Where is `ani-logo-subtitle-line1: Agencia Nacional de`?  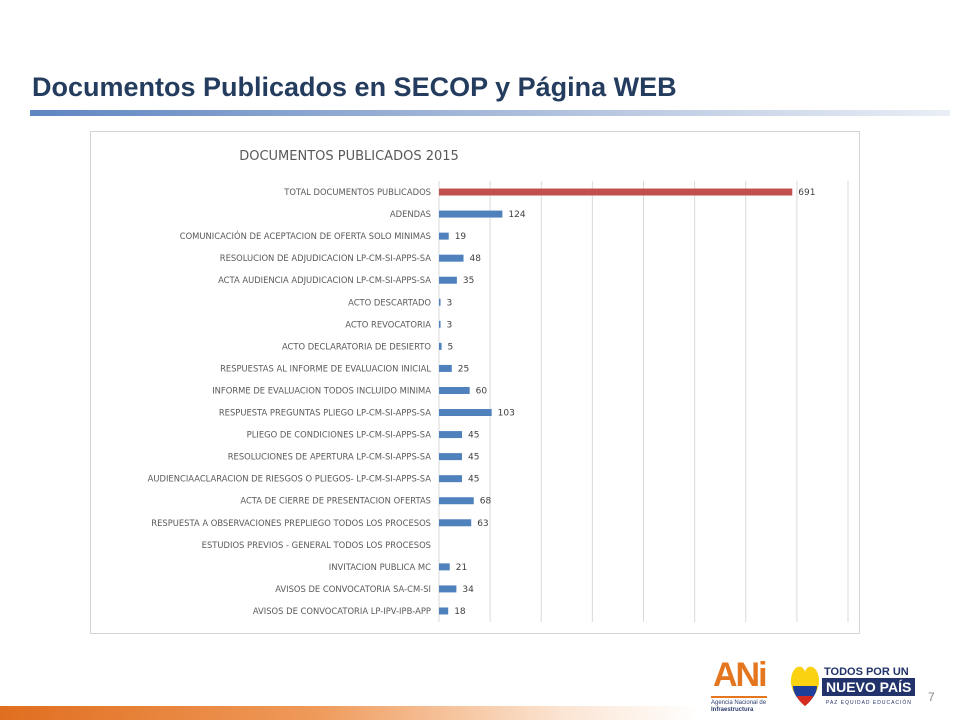
ani-logo-subtitle-line1: Agencia Nacional de is located at coordinates (739, 703).